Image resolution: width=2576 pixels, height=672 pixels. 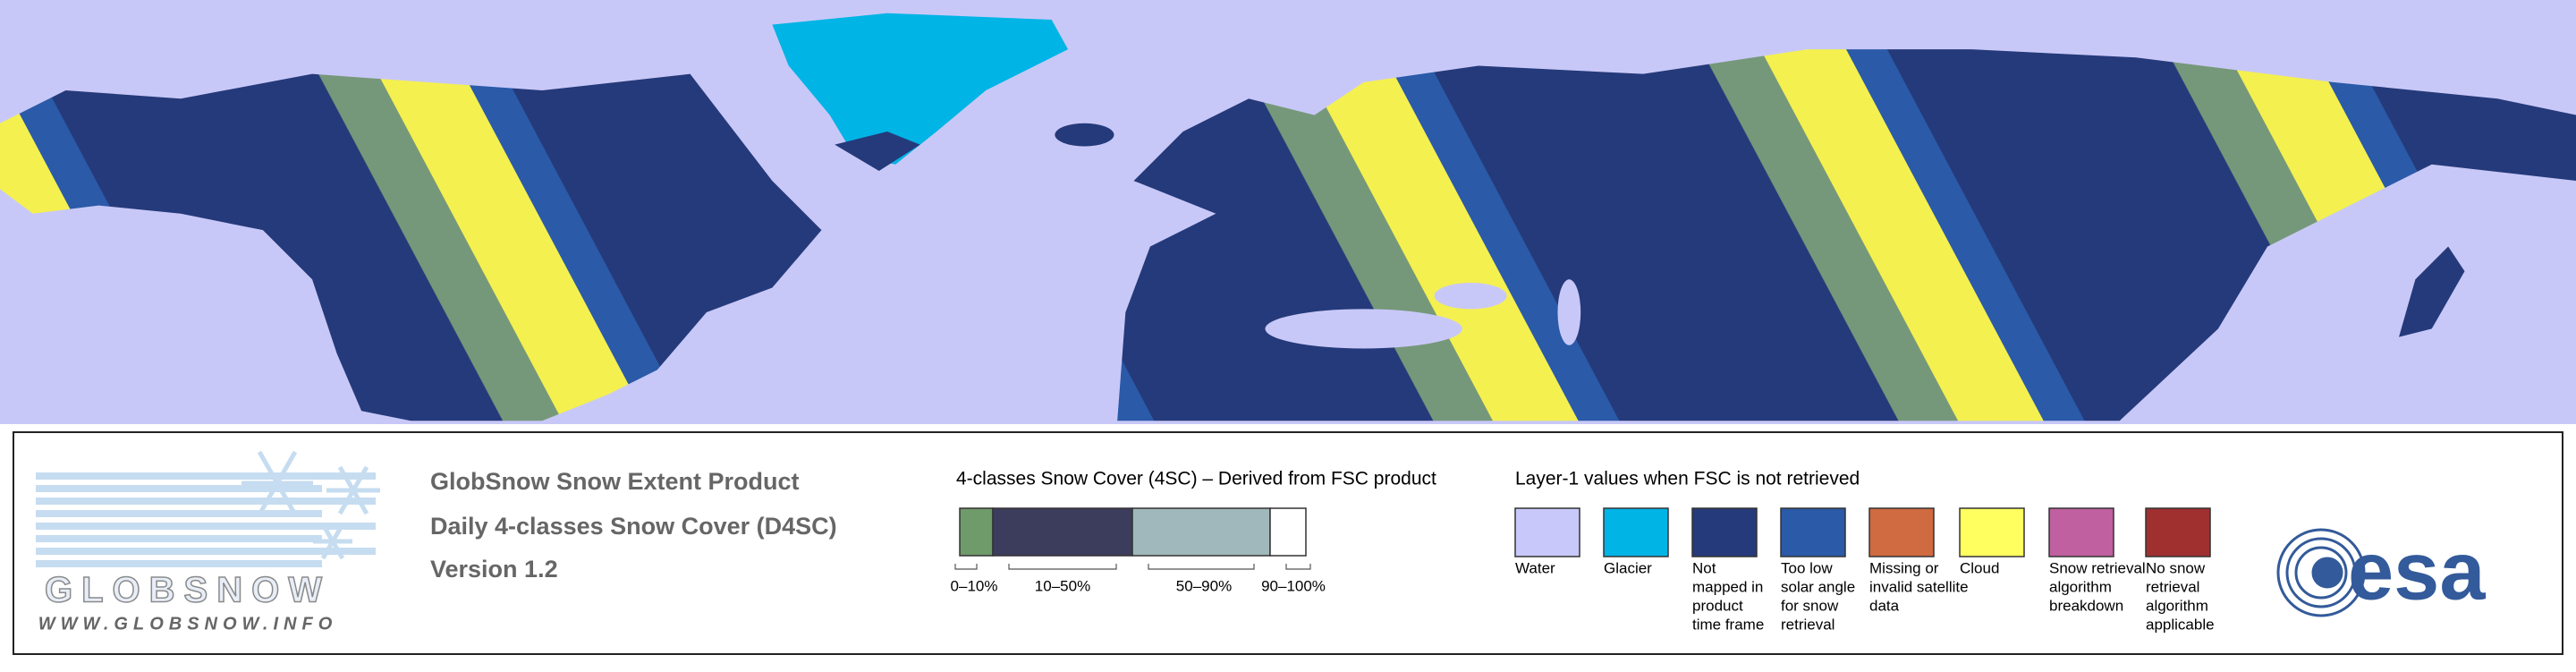 What do you see at coordinates (974, 585) in the screenshot?
I see `scale-label: 0–10%` at bounding box center [974, 585].